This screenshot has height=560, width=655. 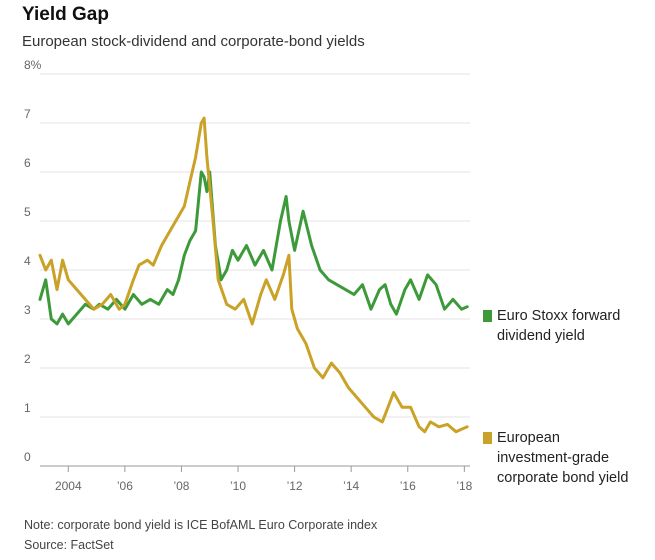 What do you see at coordinates (125, 486) in the screenshot?
I see `x-tick-label: ’06` at bounding box center [125, 486].